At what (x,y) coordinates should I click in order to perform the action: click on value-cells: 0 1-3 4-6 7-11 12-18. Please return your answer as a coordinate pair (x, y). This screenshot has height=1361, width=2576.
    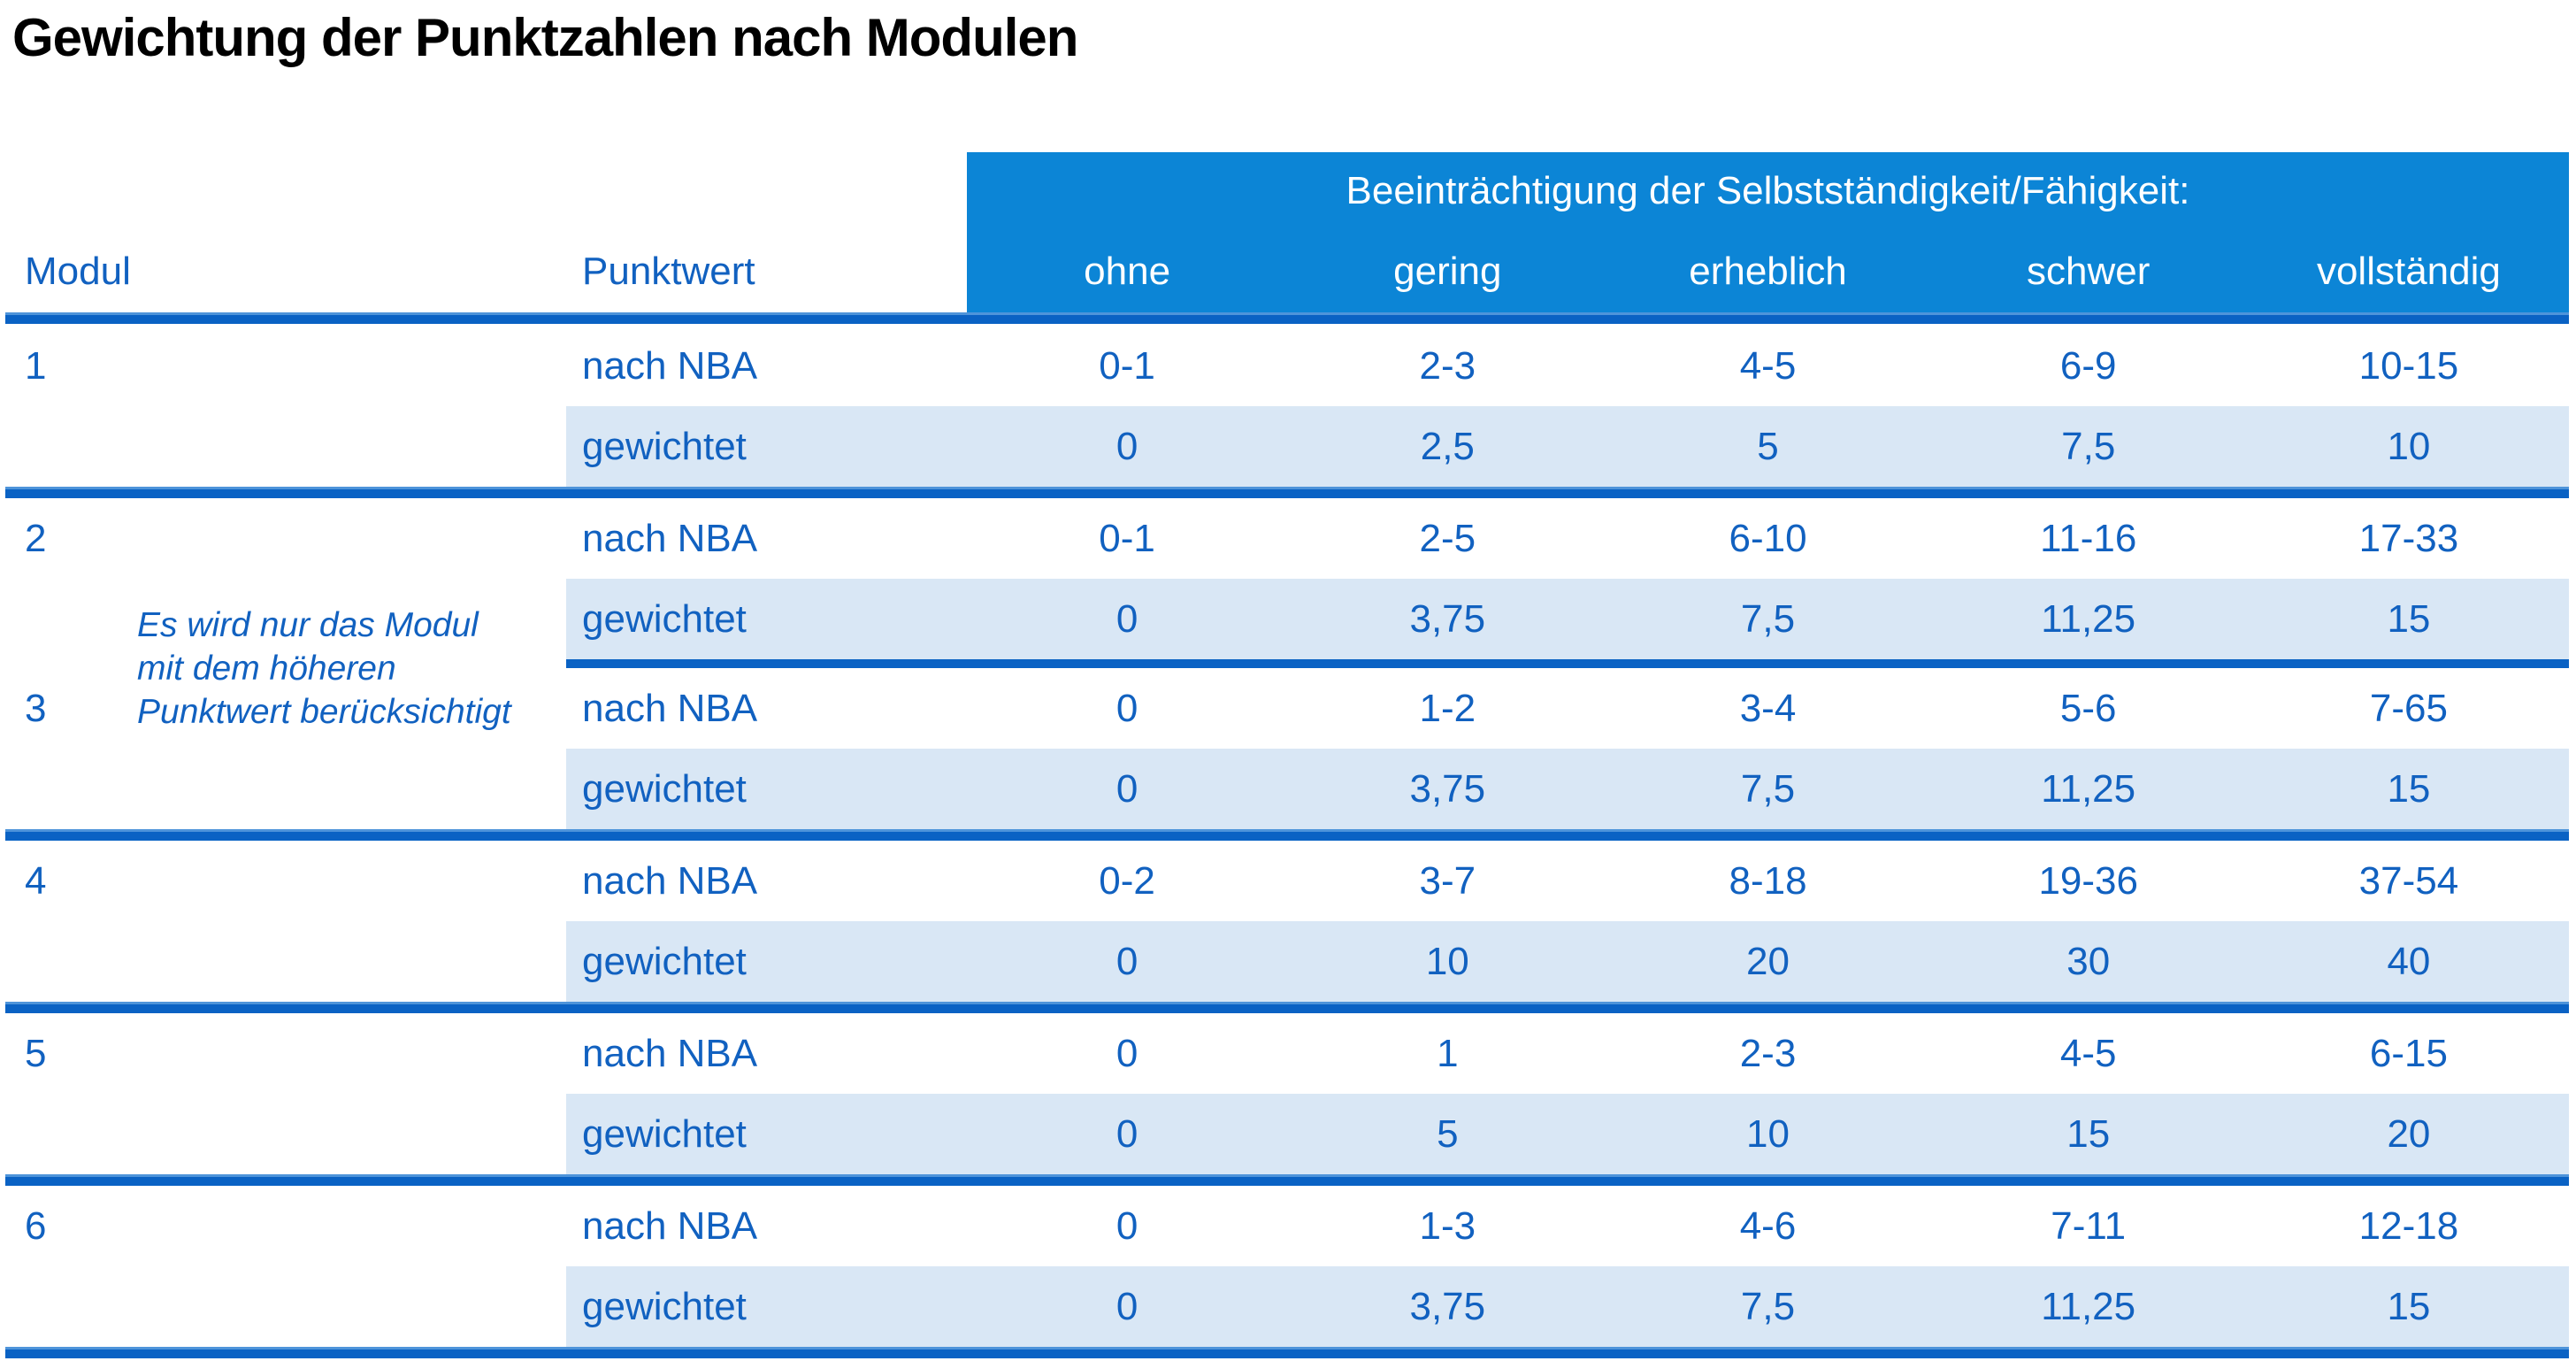
    Looking at the image, I should click on (1768, 1226).